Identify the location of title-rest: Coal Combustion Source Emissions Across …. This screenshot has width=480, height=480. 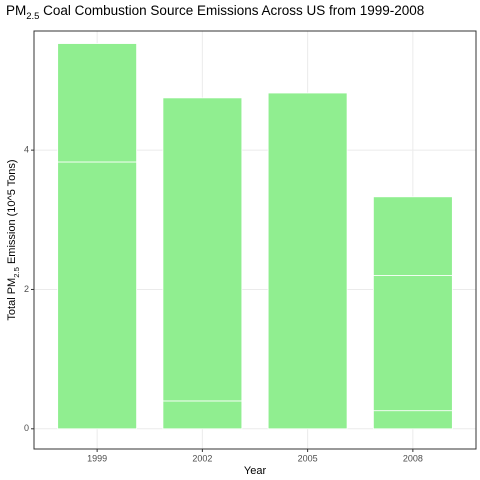
(231, 10).